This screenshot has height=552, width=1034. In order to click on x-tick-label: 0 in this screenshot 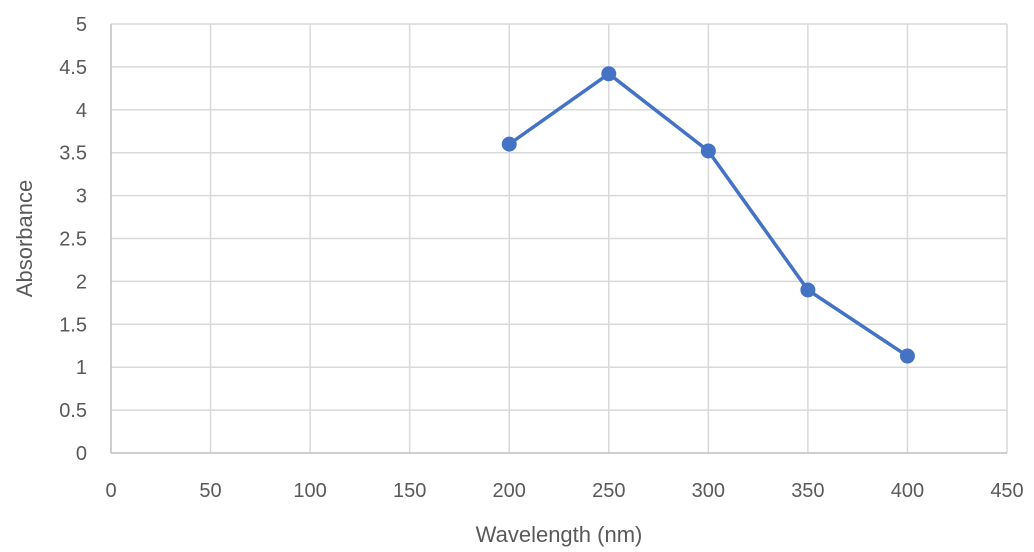, I will do `click(110, 491)`.